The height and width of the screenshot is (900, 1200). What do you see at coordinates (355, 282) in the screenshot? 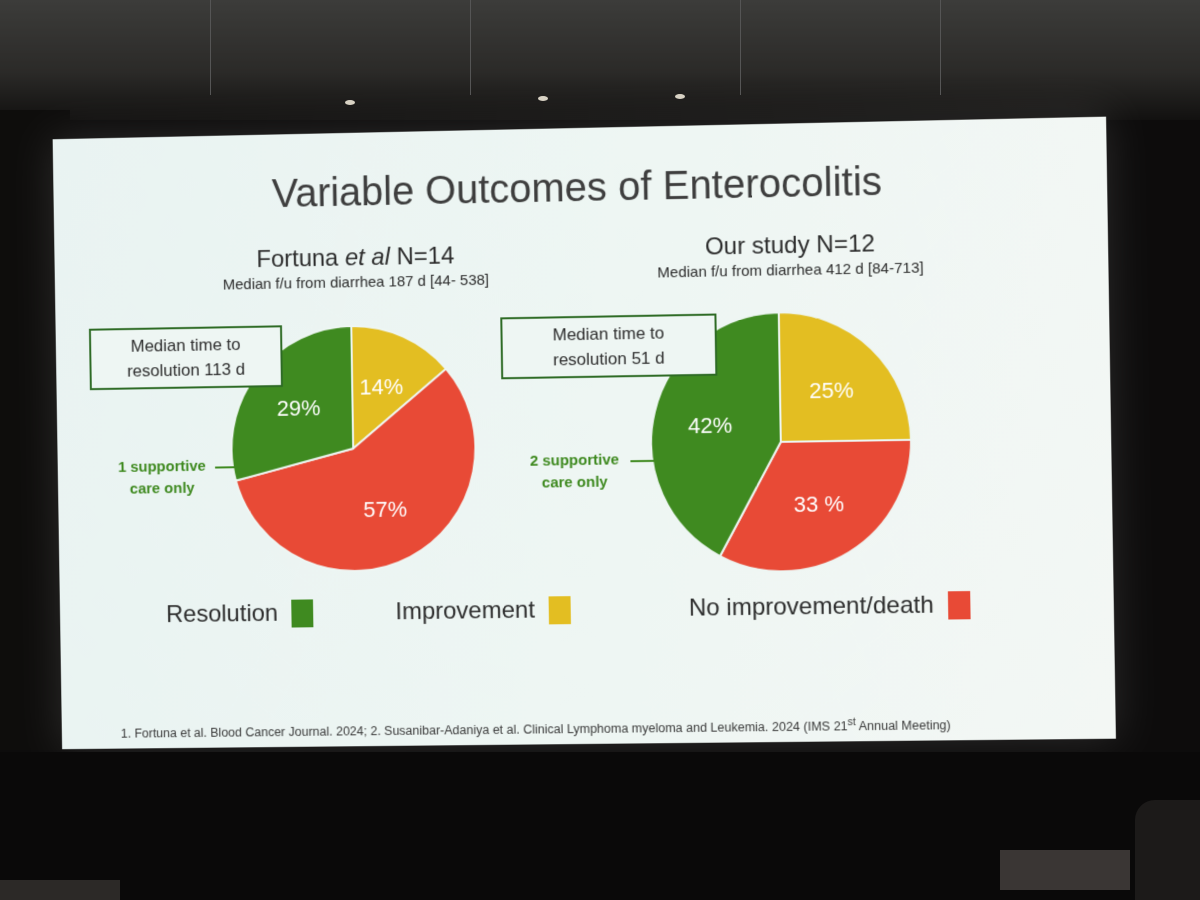
I see `study-subtitle: Median f/u from diarrhea 187 d [44- 538]` at bounding box center [355, 282].